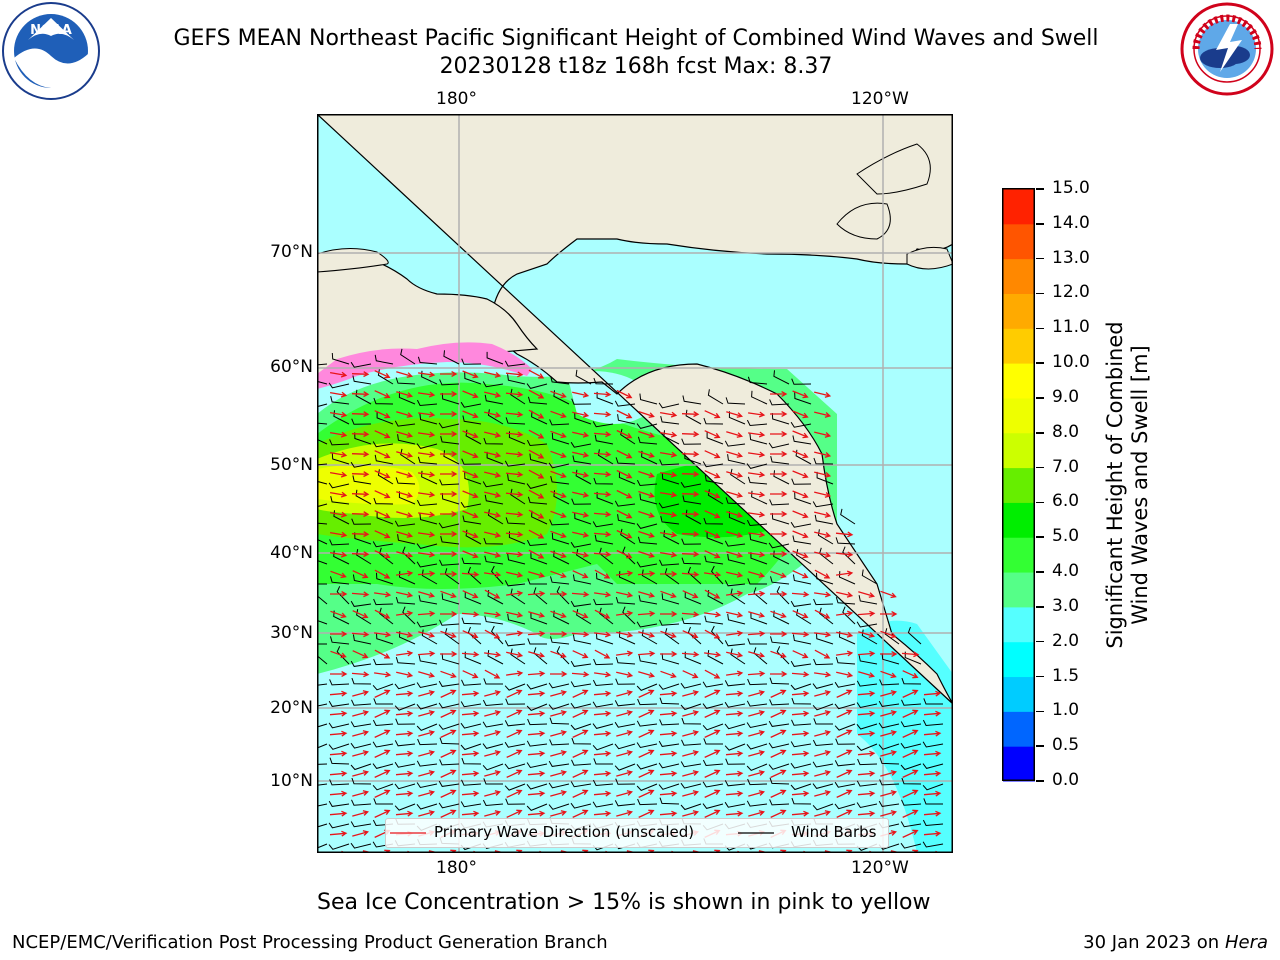 The width and height of the screenshot is (1280, 960). I want to click on colorbar-tick-label: 2.0, so click(1066, 640).